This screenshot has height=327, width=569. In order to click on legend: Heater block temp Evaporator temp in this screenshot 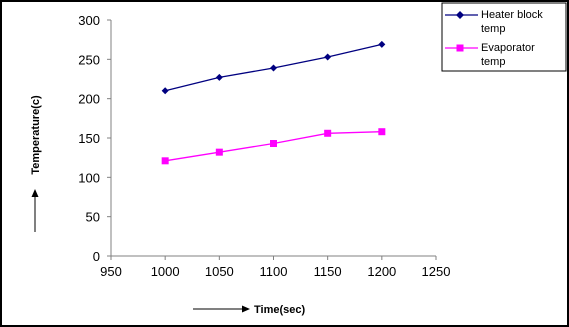, I will do `click(504, 37)`.